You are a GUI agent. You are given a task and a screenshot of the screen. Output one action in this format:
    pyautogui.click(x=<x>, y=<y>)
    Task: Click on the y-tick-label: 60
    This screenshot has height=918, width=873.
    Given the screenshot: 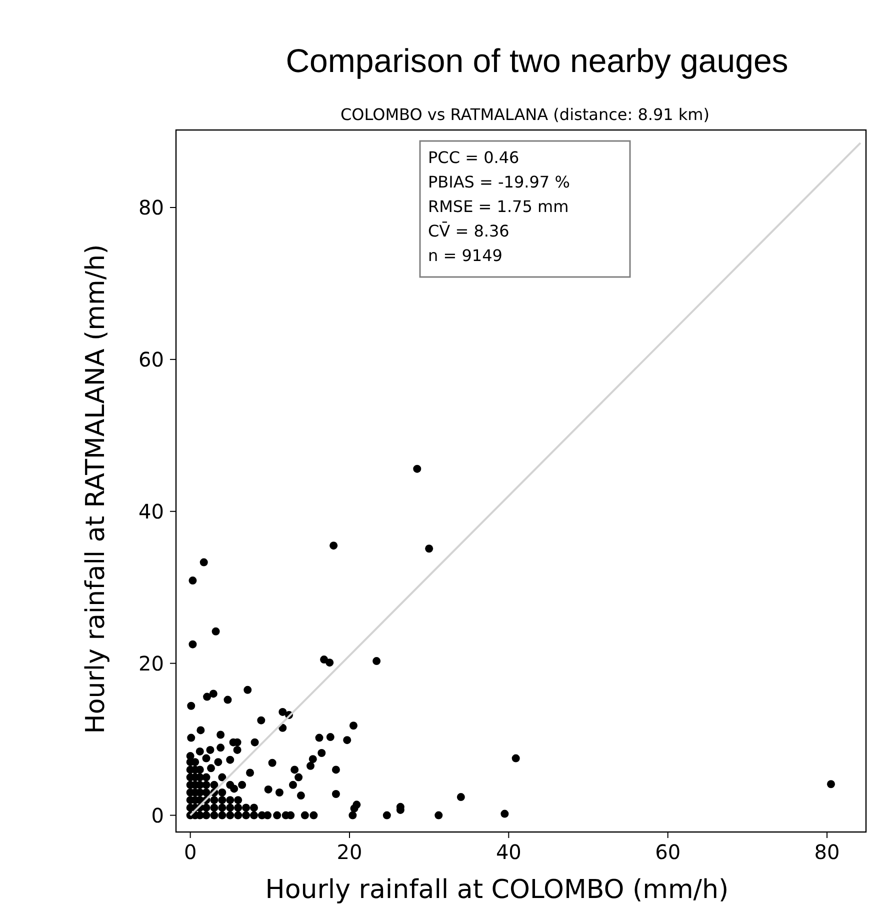 What is the action you would take?
    pyautogui.click(x=151, y=359)
    